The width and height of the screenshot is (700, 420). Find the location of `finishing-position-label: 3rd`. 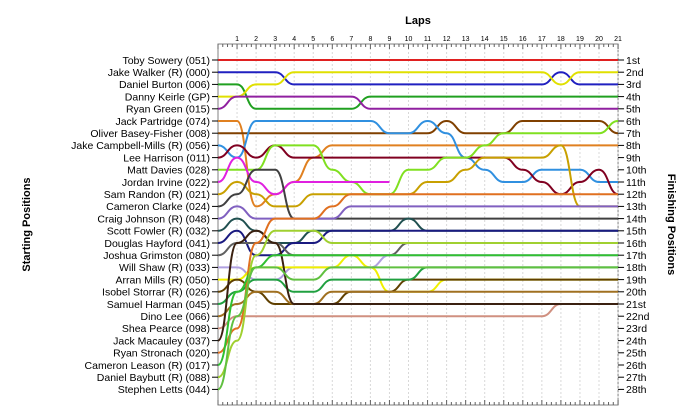

finishing-position-label: 3rd is located at coordinates (633, 85).